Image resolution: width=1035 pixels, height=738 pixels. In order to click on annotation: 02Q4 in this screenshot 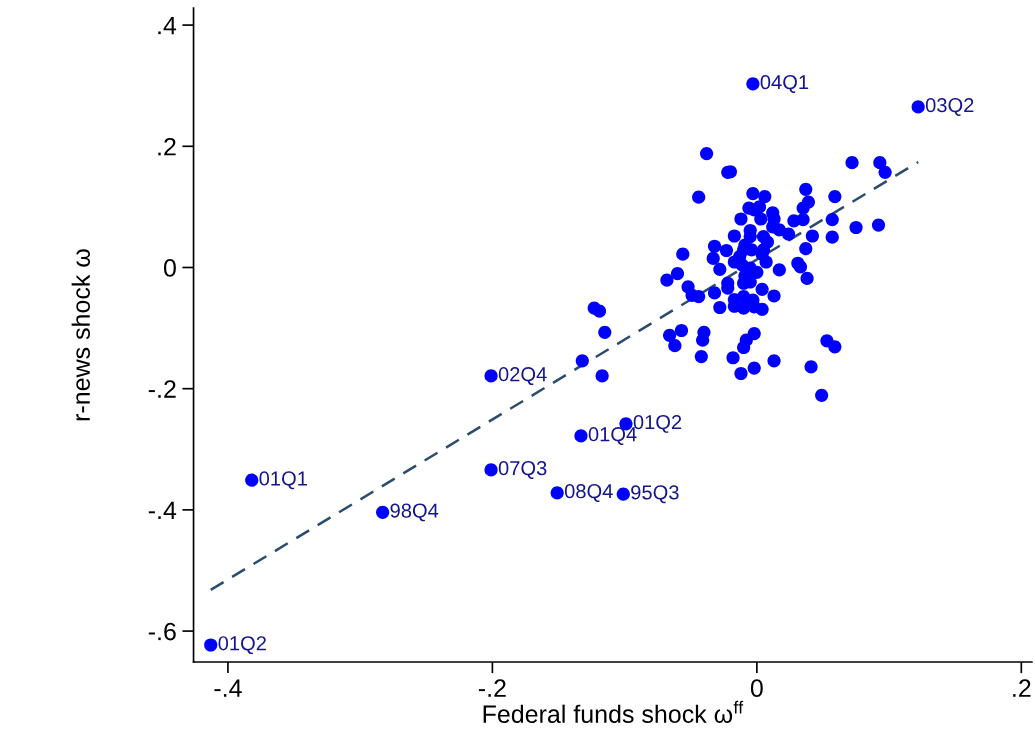, I will do `click(522, 376)`.